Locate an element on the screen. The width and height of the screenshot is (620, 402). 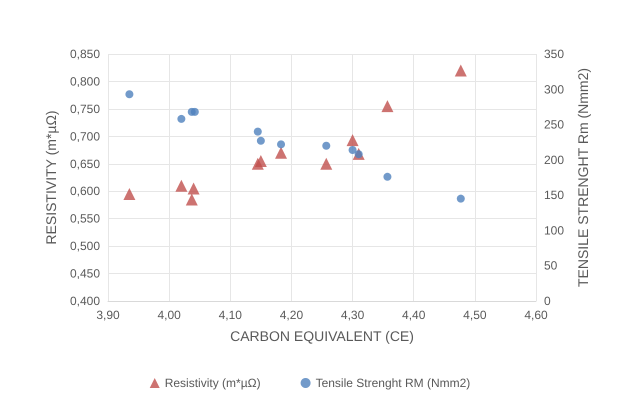
y2-tick-label: 150 is located at coordinates (554, 195).